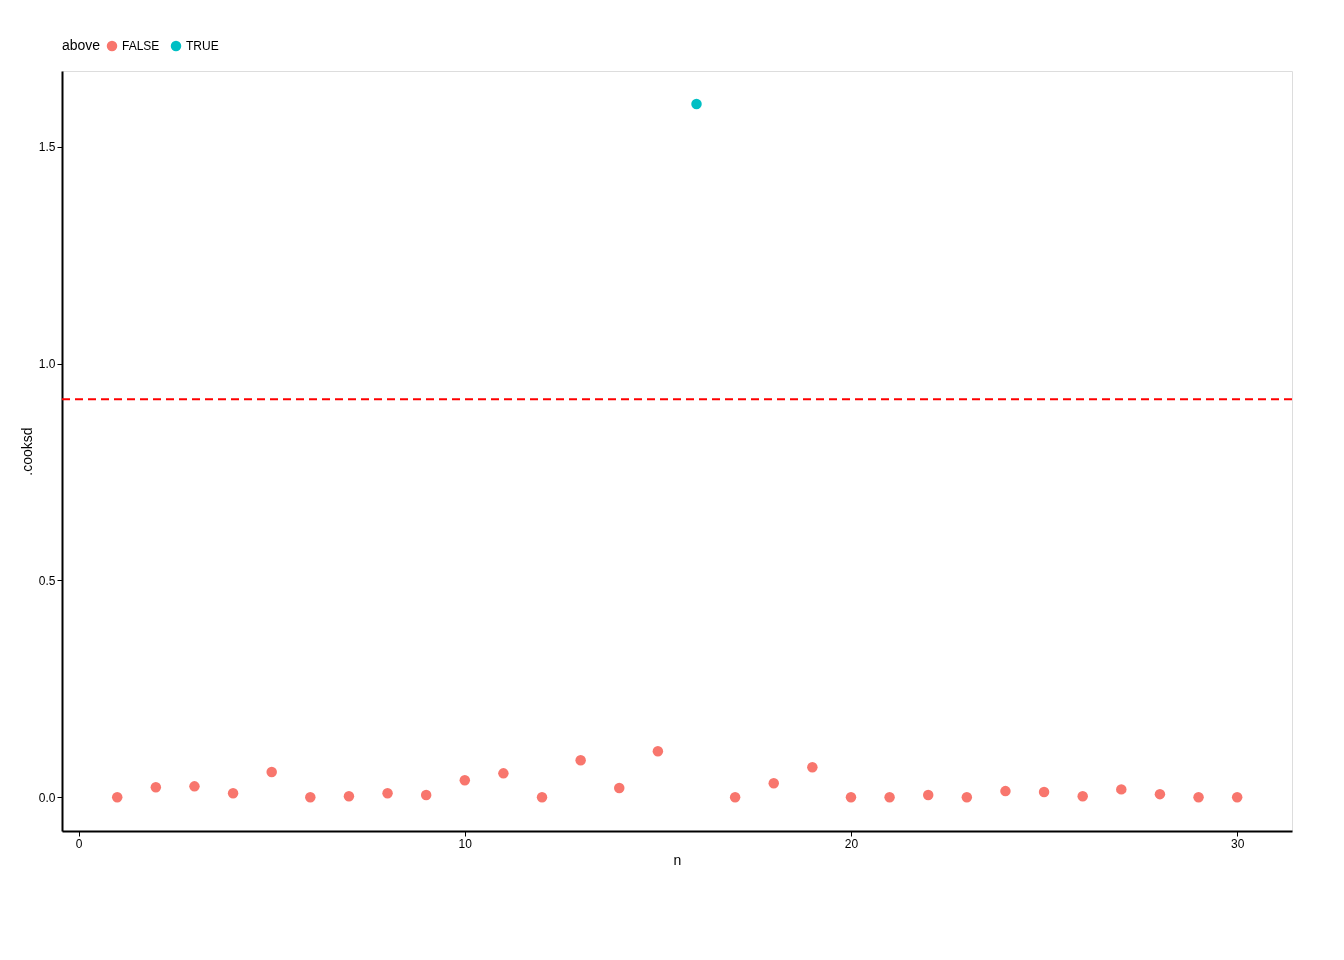 The width and height of the screenshot is (1344, 960). Describe the element at coordinates (47, 797) in the screenshot. I see `y-tick-label: 0.0` at that location.